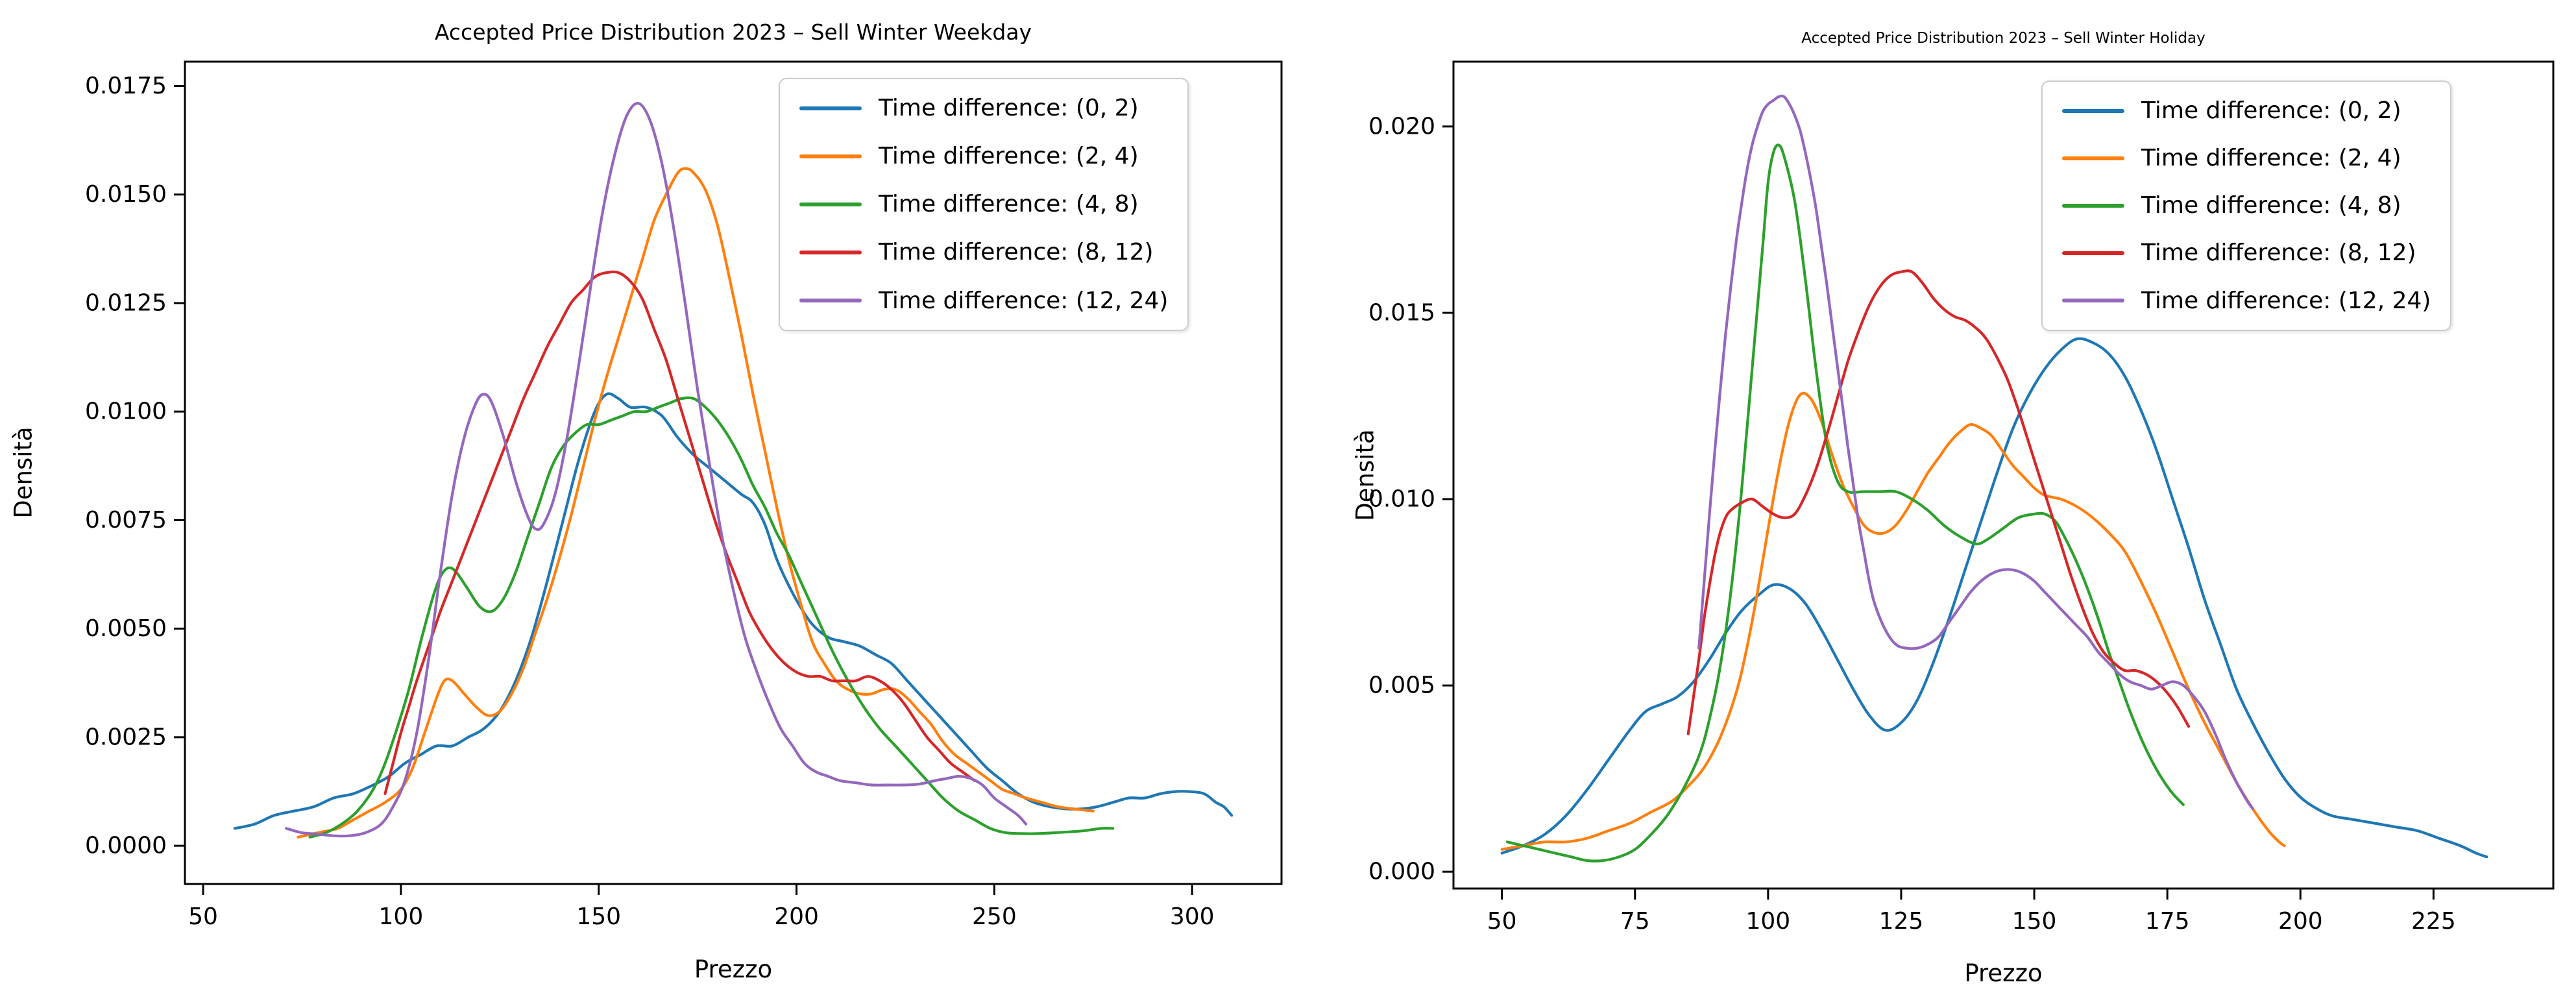 The width and height of the screenshot is (2576, 1006). Describe the element at coordinates (126, 86) in the screenshot. I see `y-tick-label: 0.0175` at that location.